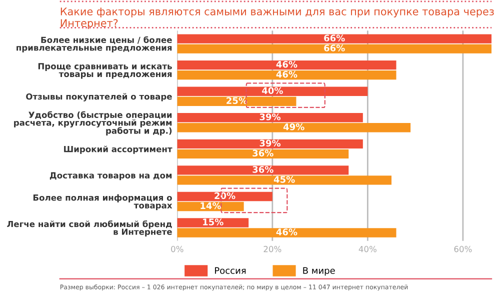 The width and height of the screenshot is (499, 292). Describe the element at coordinates (367, 249) in the screenshot. I see `x-tick-label: 40%` at that location.